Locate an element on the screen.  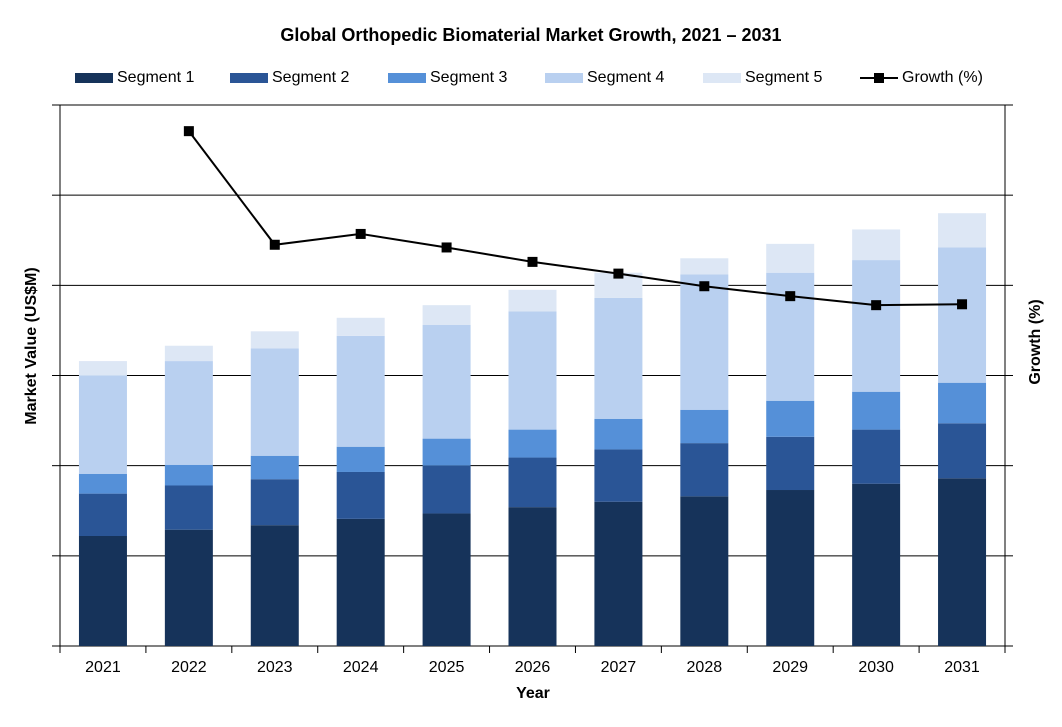
x-tick-label: 2026 is located at coordinates (533, 667).